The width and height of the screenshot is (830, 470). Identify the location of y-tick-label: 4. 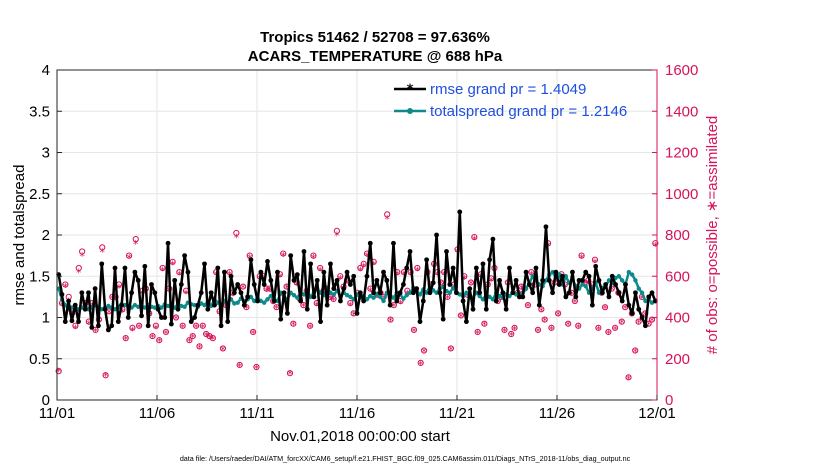
(46, 70).